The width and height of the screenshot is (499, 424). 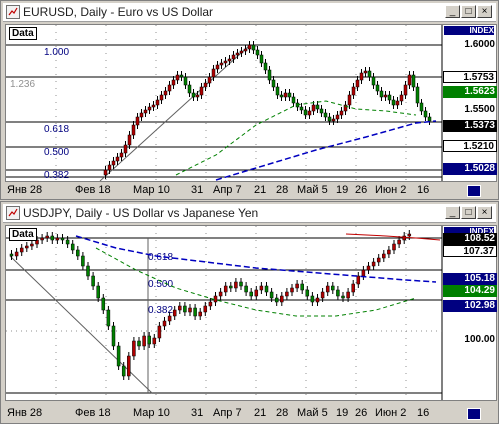 What do you see at coordinates (470, 306) in the screenshot?
I see `price-level-box: 102.98` at bounding box center [470, 306].